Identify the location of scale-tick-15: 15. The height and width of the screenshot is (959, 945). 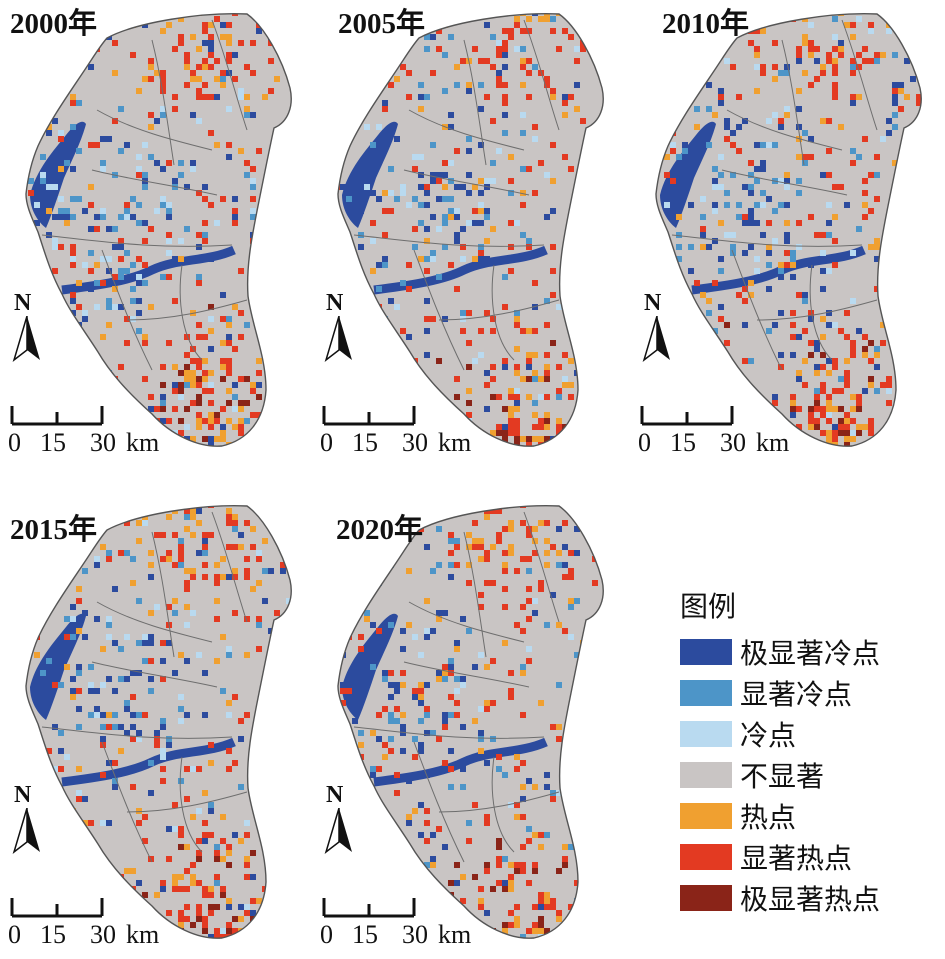
(365, 442).